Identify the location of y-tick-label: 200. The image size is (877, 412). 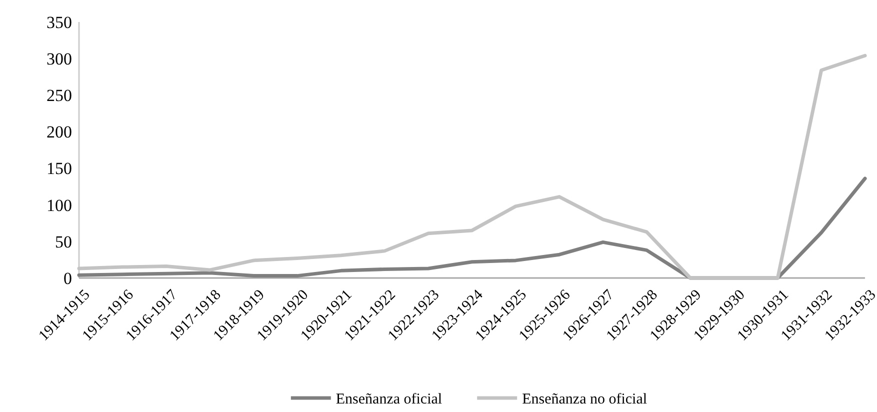
(59, 132).